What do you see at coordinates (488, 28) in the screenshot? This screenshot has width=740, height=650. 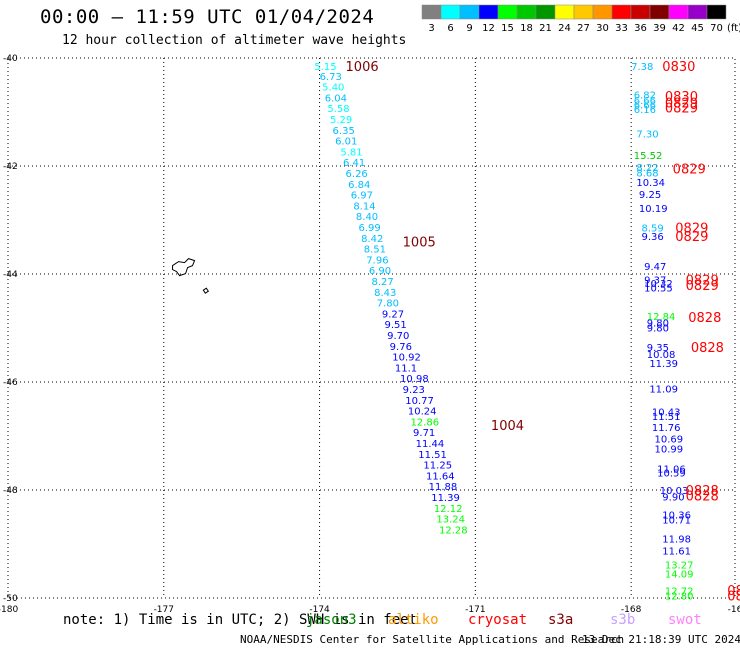 I see `colorbar-label: 12` at bounding box center [488, 28].